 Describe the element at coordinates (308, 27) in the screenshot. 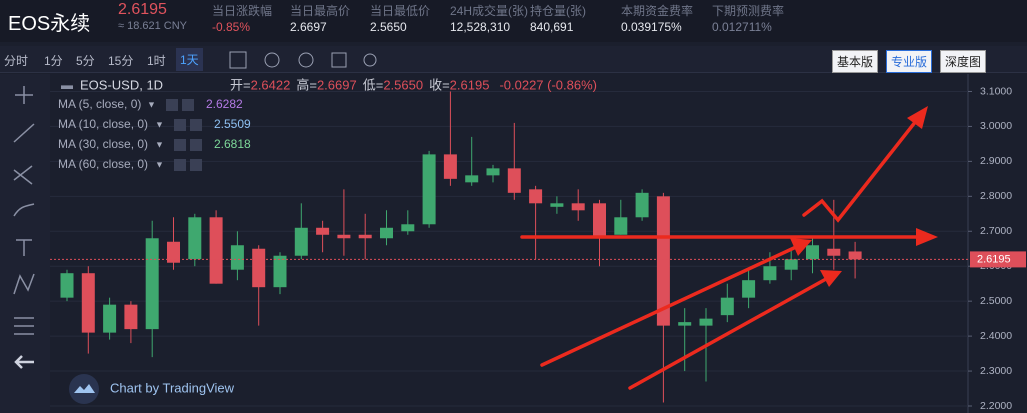

I see `stat-value: 2.6697` at that location.